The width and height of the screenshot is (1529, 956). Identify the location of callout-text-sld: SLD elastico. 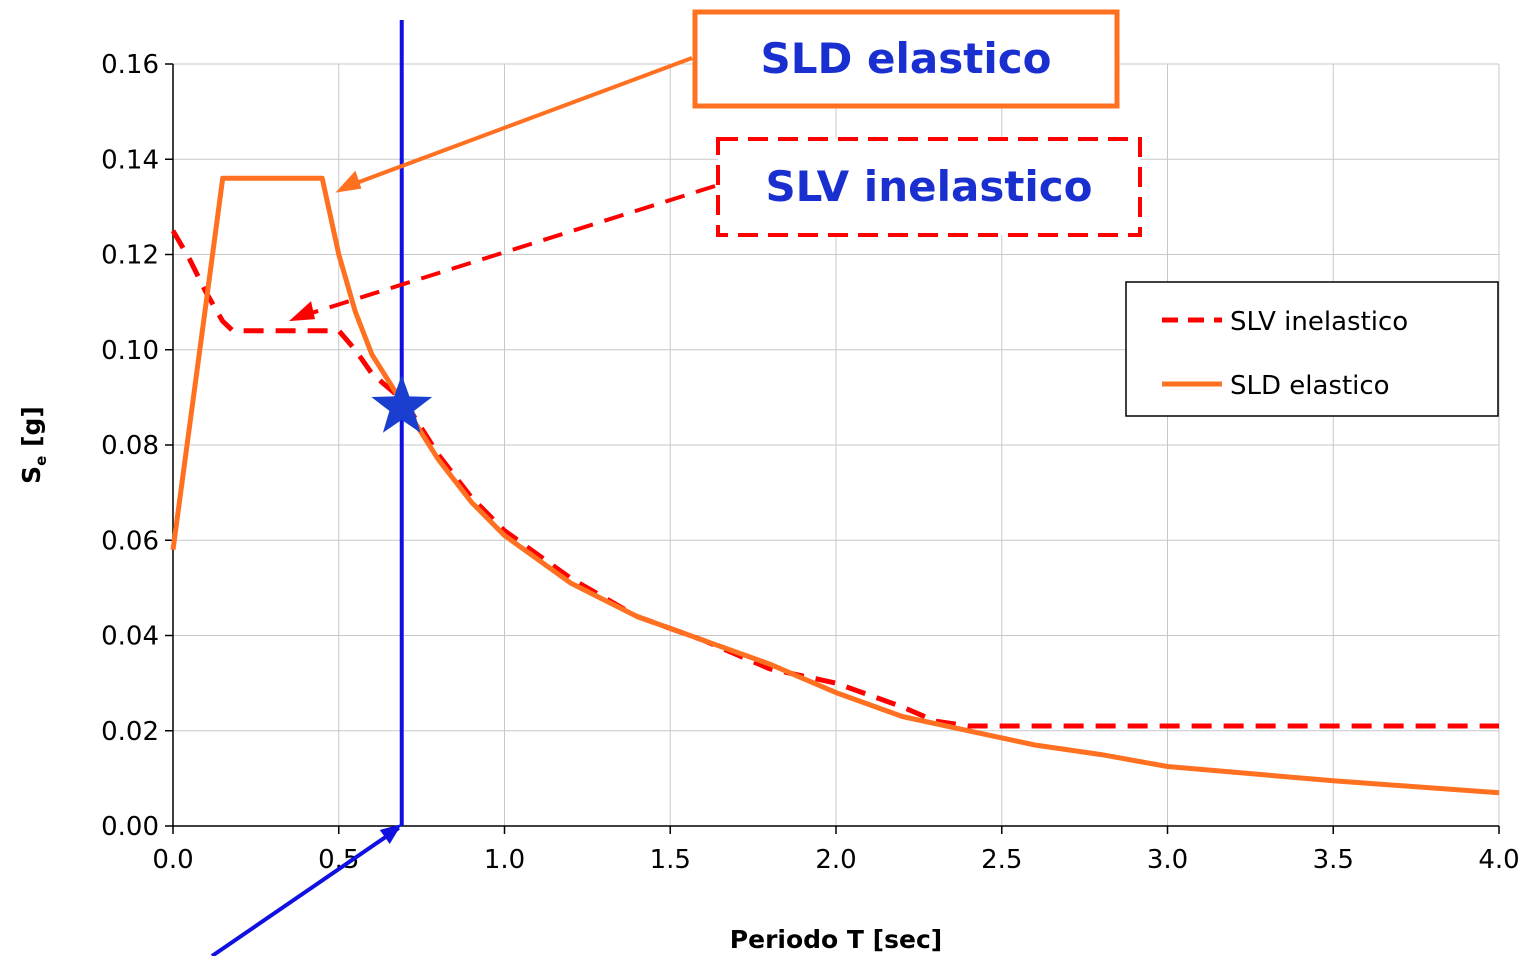
(906, 58).